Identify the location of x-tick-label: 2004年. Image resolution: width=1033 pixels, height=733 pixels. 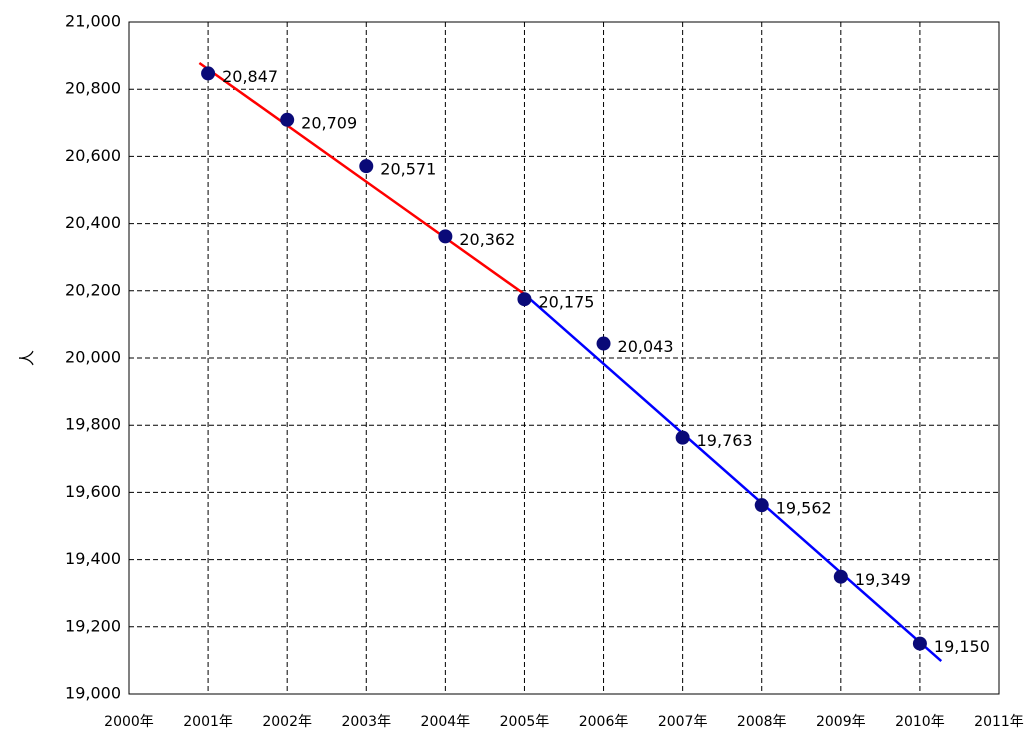
(446, 722).